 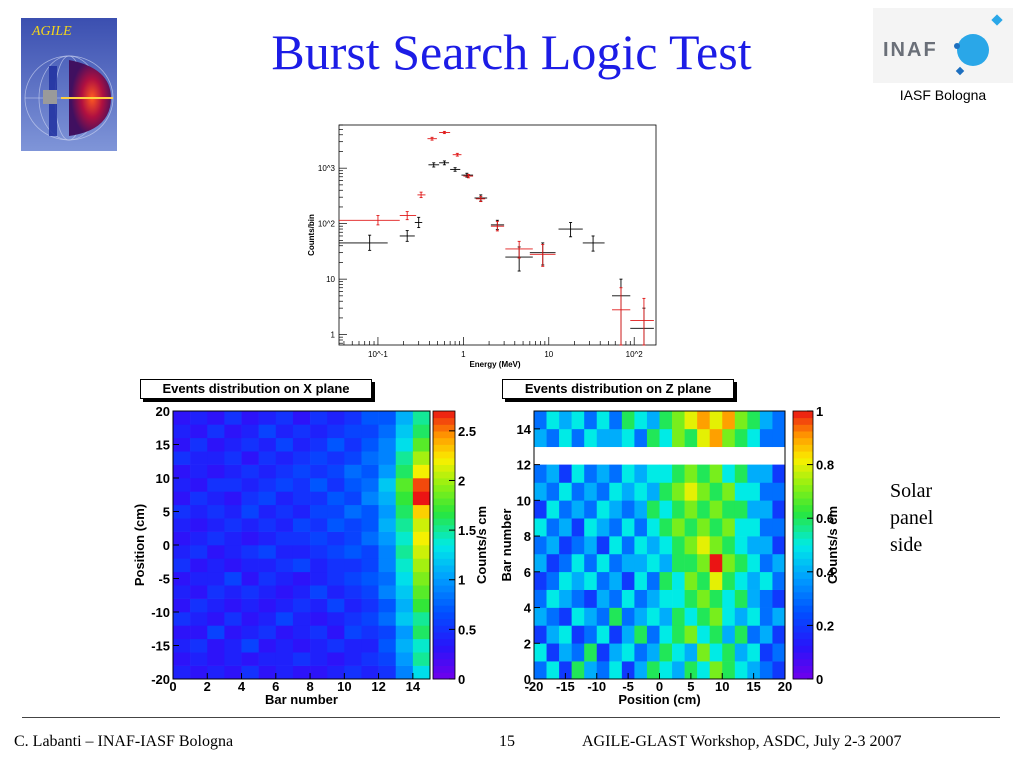 I want to click on colorbar-label: Counts/s cm, so click(x=832, y=545).